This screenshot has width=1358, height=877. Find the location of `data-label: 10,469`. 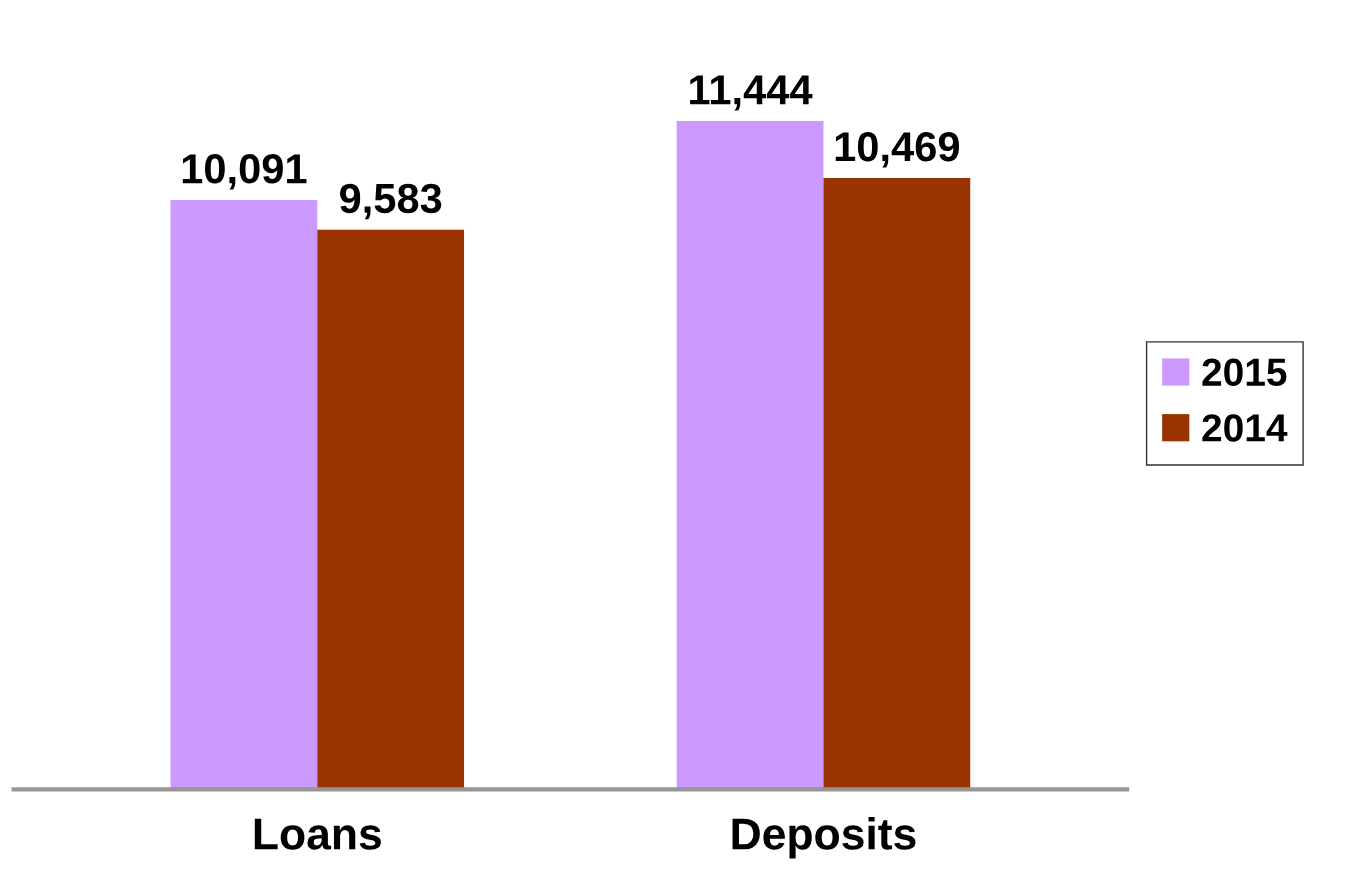

data-label: 10,469 is located at coordinates (897, 149).